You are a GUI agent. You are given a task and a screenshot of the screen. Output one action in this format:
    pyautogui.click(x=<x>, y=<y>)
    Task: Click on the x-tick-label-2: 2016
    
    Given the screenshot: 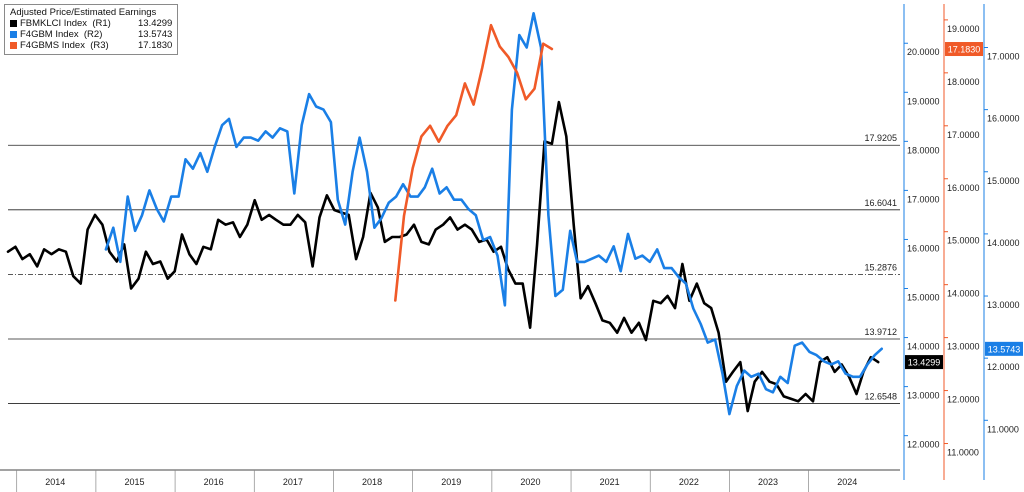 What is the action you would take?
    pyautogui.click(x=214, y=482)
    